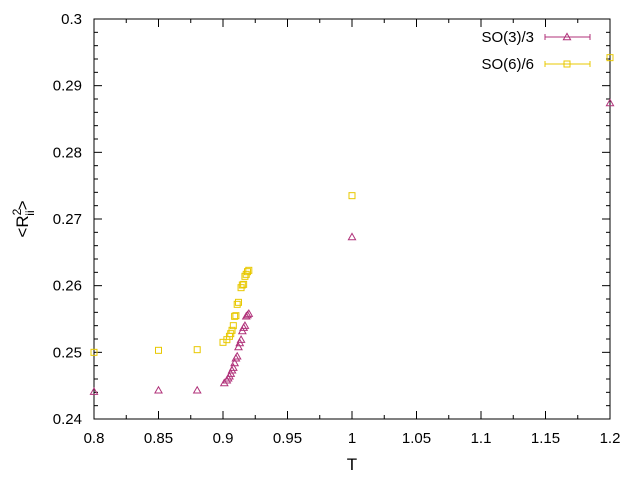 The width and height of the screenshot is (640, 480). I want to click on legend-label: SO(3)/3, so click(507, 37).